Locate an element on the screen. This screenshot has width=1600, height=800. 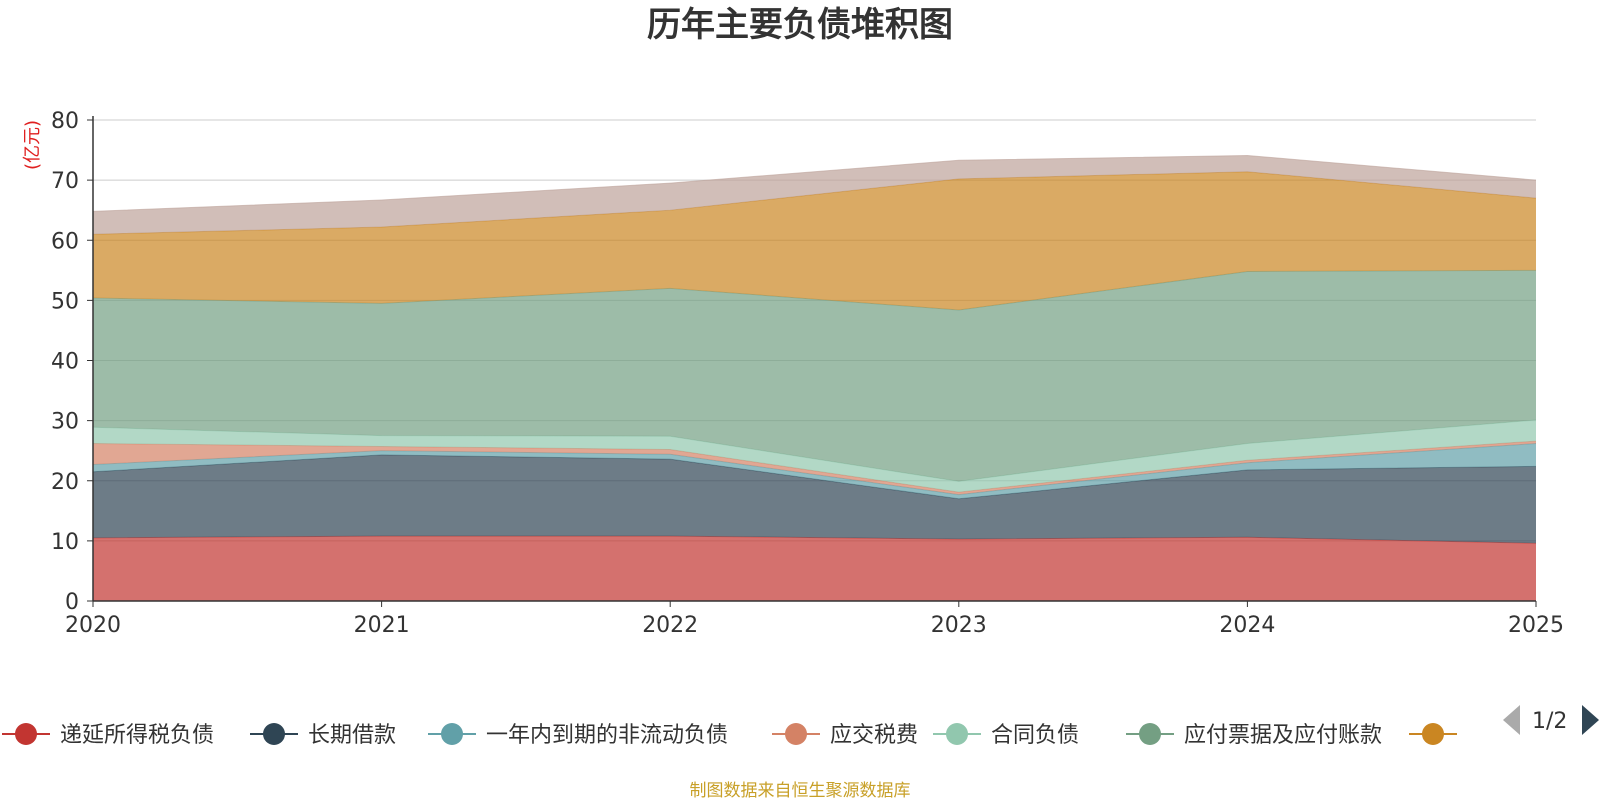
legend-item-0: 递延所得税负债 is located at coordinates (108, 735).